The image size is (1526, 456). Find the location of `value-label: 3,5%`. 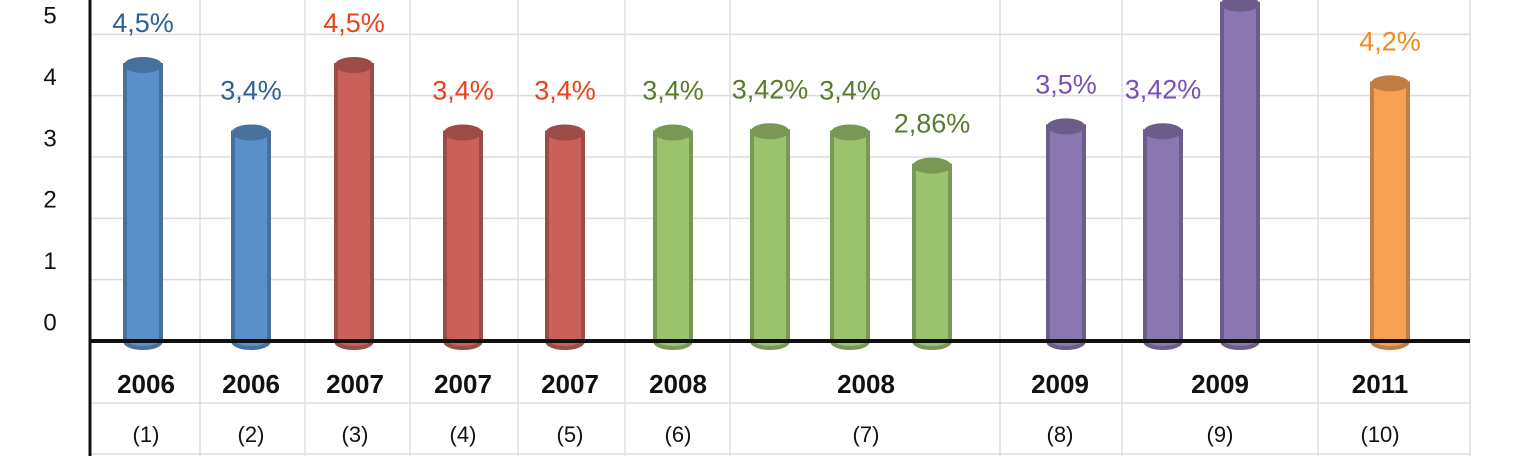

value-label: 3,5% is located at coordinates (1066, 84).